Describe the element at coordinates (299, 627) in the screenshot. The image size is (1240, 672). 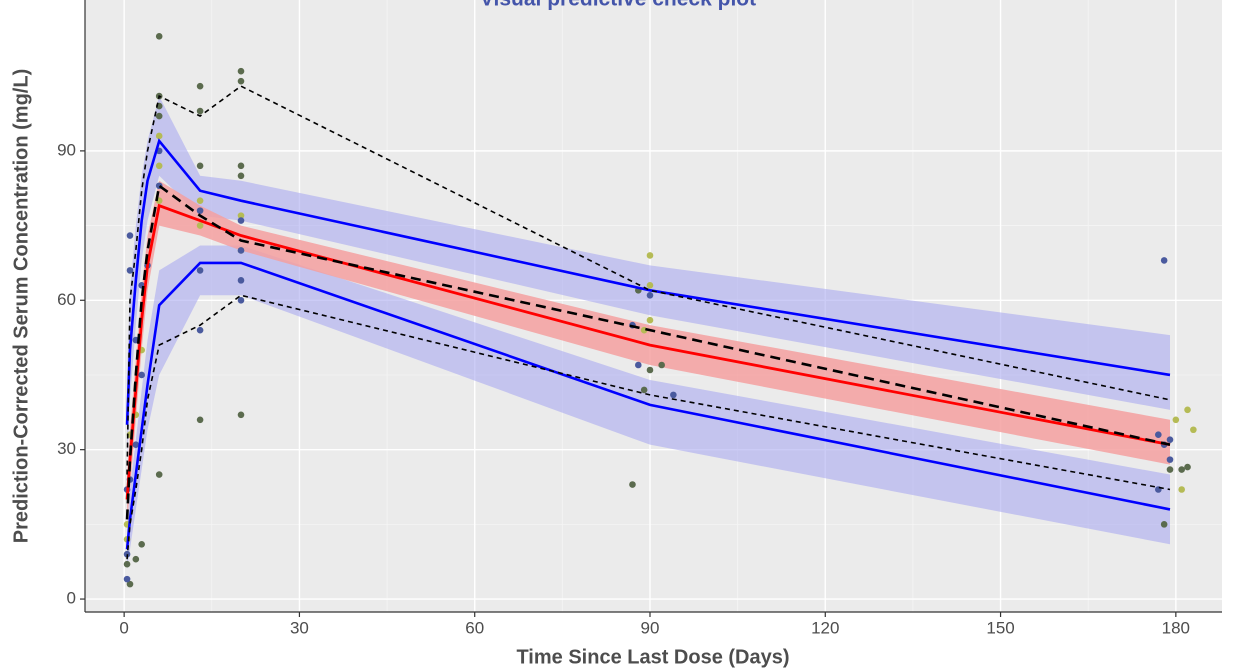
I see `x-tick-label: 30` at that location.